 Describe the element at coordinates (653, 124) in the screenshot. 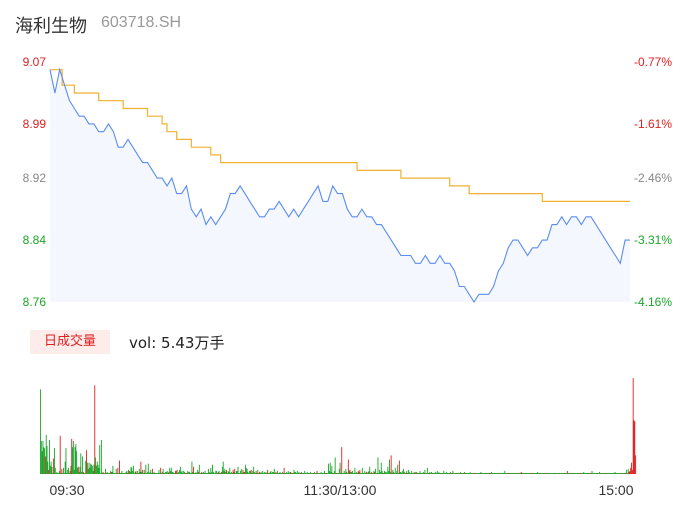

I see `percent-tick-label: -1.61%` at that location.